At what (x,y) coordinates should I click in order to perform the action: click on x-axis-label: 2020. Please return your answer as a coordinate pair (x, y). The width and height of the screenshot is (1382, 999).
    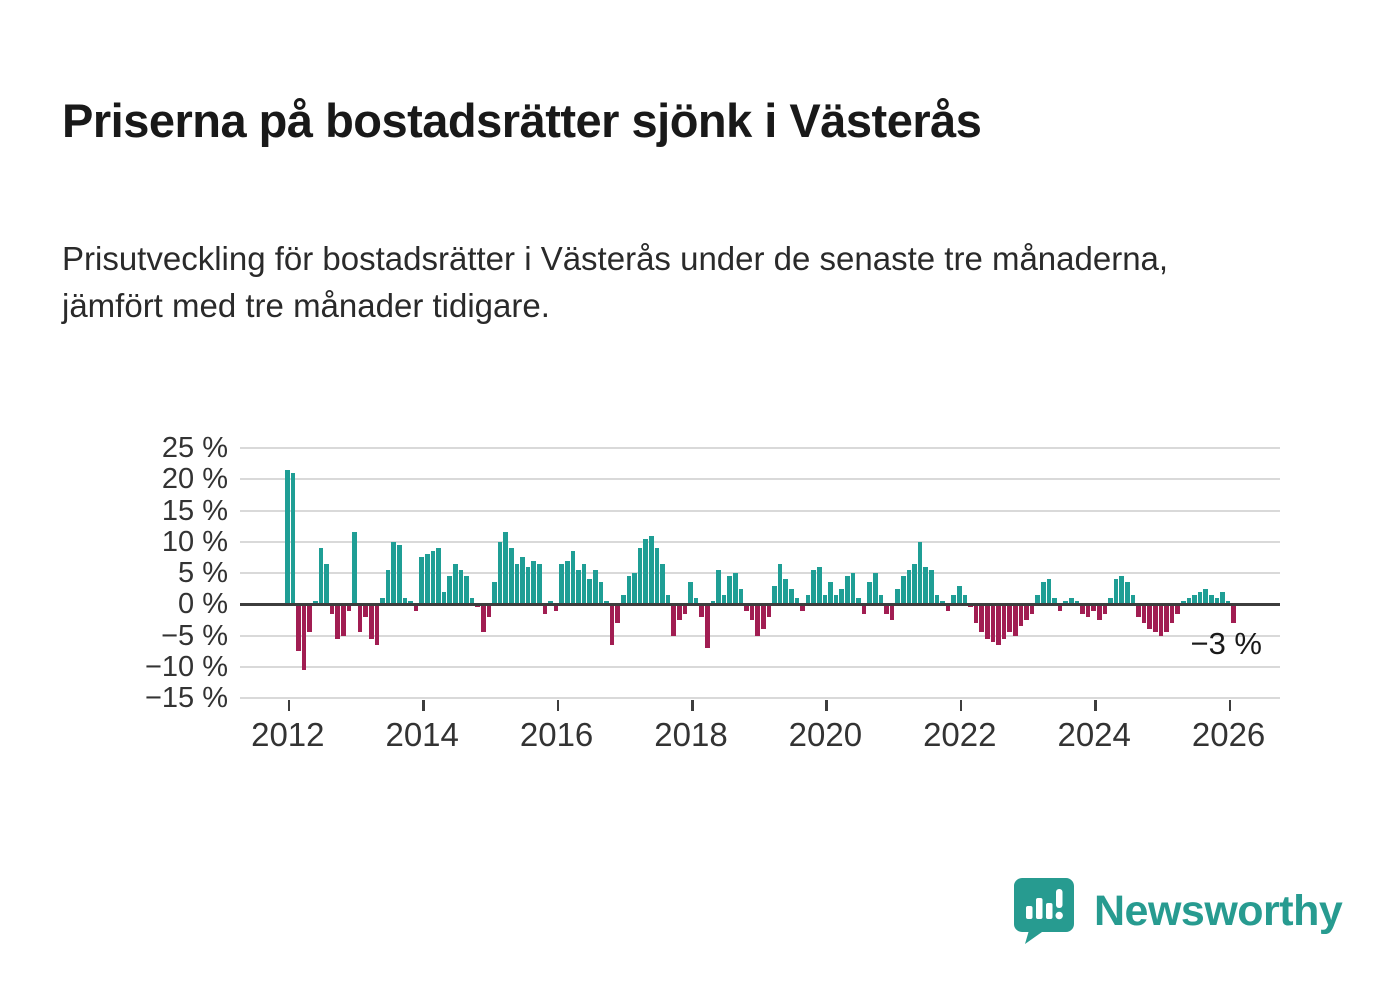
    Looking at the image, I should click on (825, 734).